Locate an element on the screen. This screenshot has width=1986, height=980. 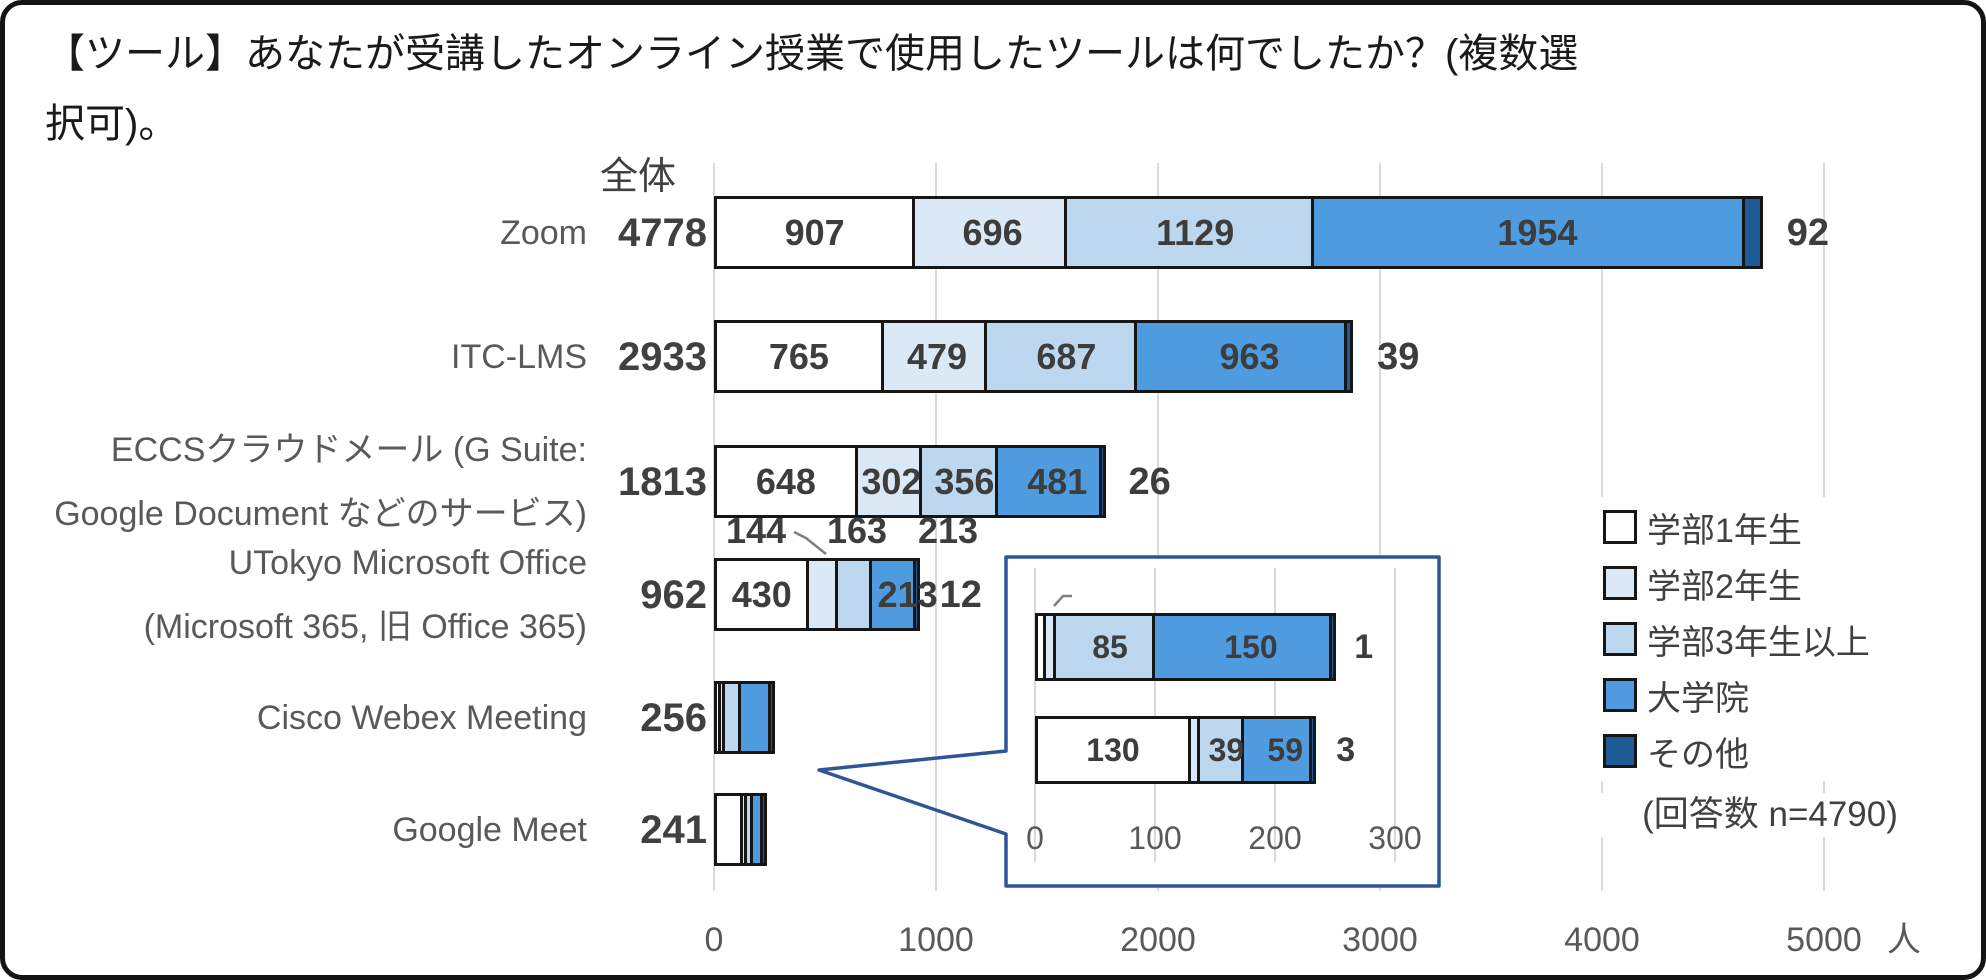
legend-label: 大学院 is located at coordinates (1698, 698).